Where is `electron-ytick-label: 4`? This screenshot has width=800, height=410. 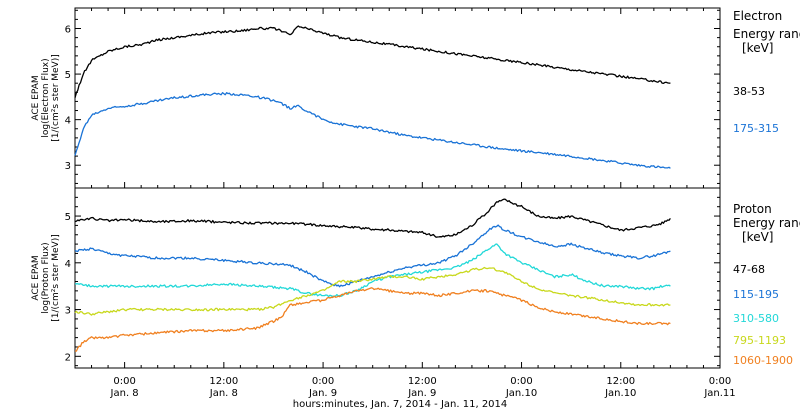 electron-ytick-label: 4 is located at coordinates (68, 121).